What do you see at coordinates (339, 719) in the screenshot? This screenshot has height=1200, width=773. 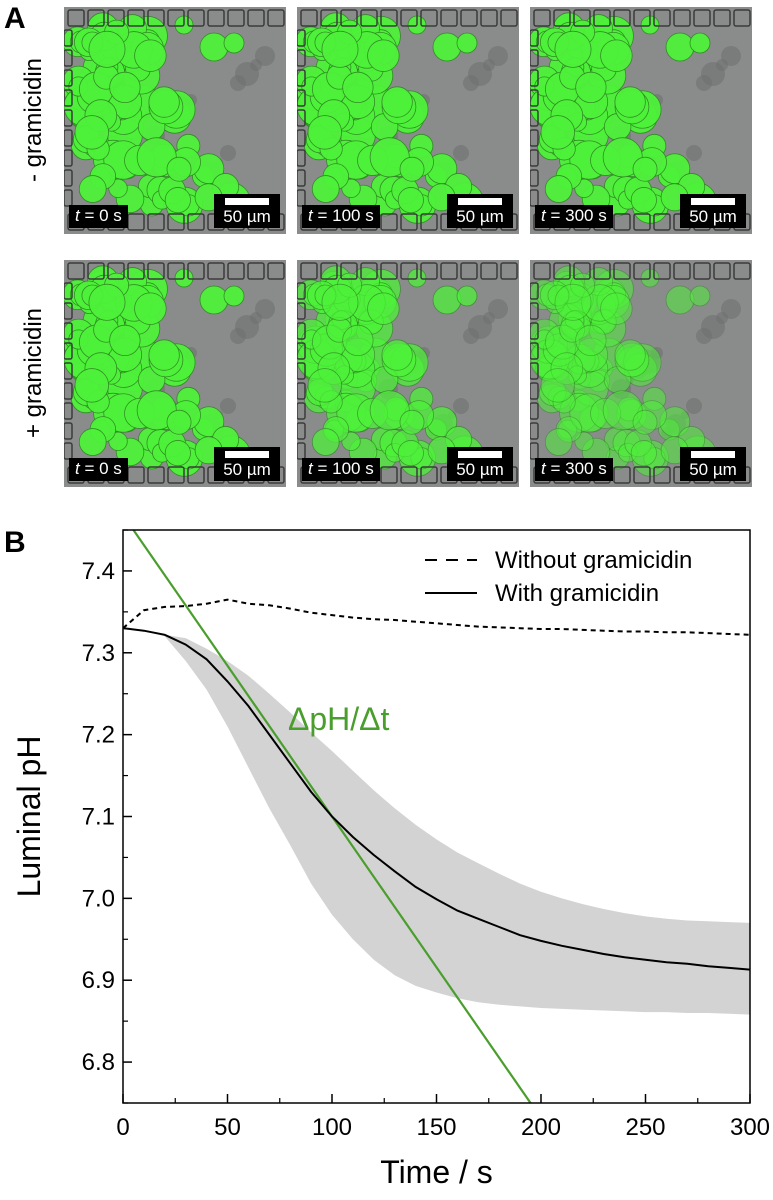 I see `slope-annotation: ΔpH/Δt` at bounding box center [339, 719].